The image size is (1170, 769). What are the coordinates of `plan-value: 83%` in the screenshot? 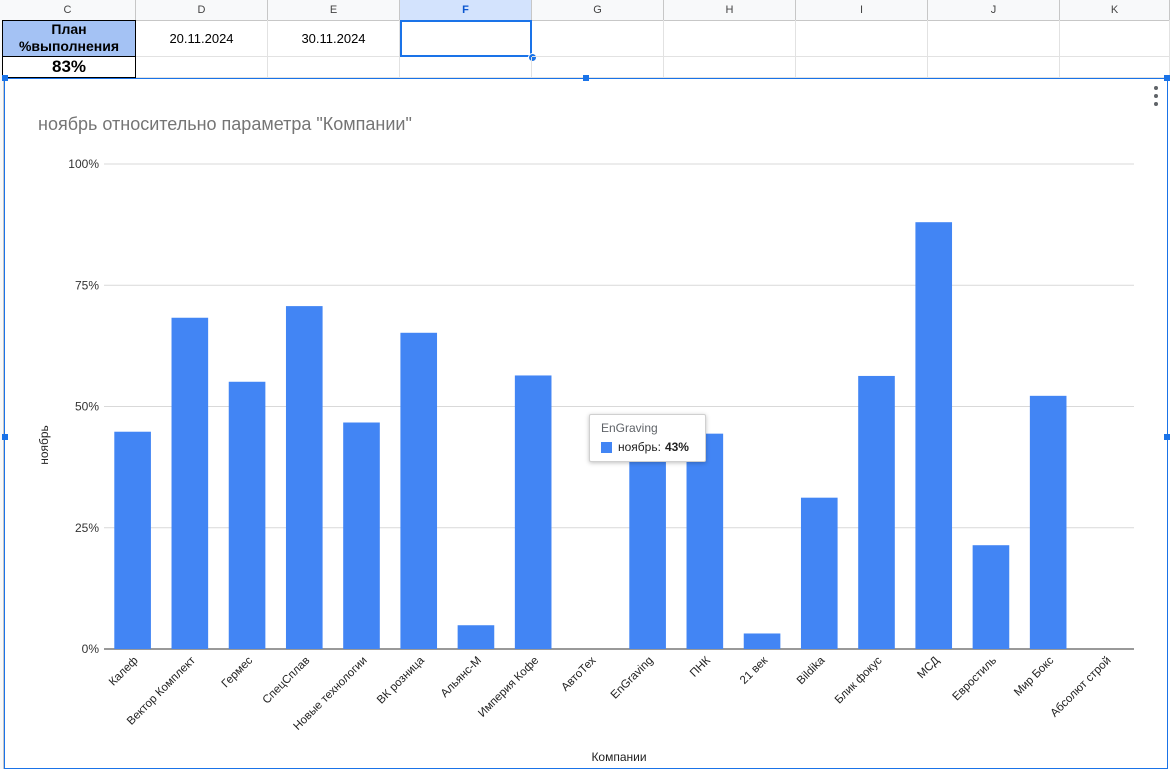 It's located at (69, 66).